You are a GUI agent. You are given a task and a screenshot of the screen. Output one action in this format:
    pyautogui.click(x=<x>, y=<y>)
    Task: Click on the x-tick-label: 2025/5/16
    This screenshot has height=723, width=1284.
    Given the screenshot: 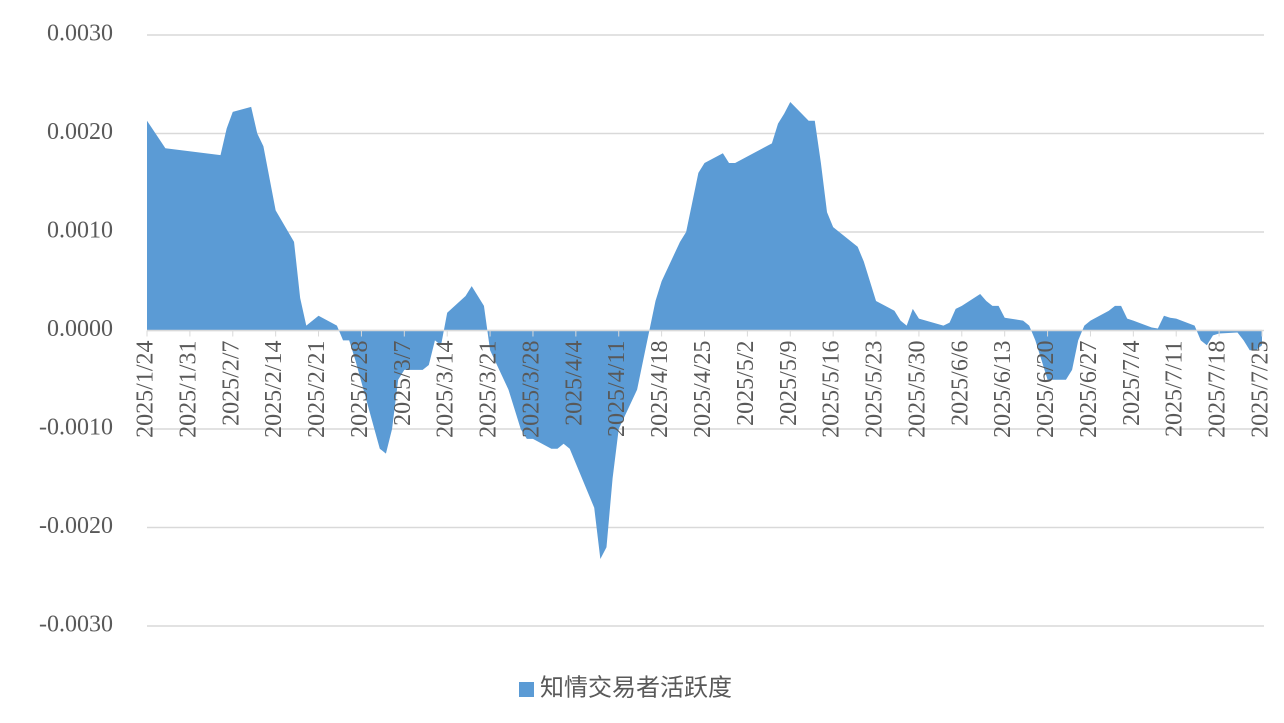 What is the action you would take?
    pyautogui.click(x=832, y=389)
    